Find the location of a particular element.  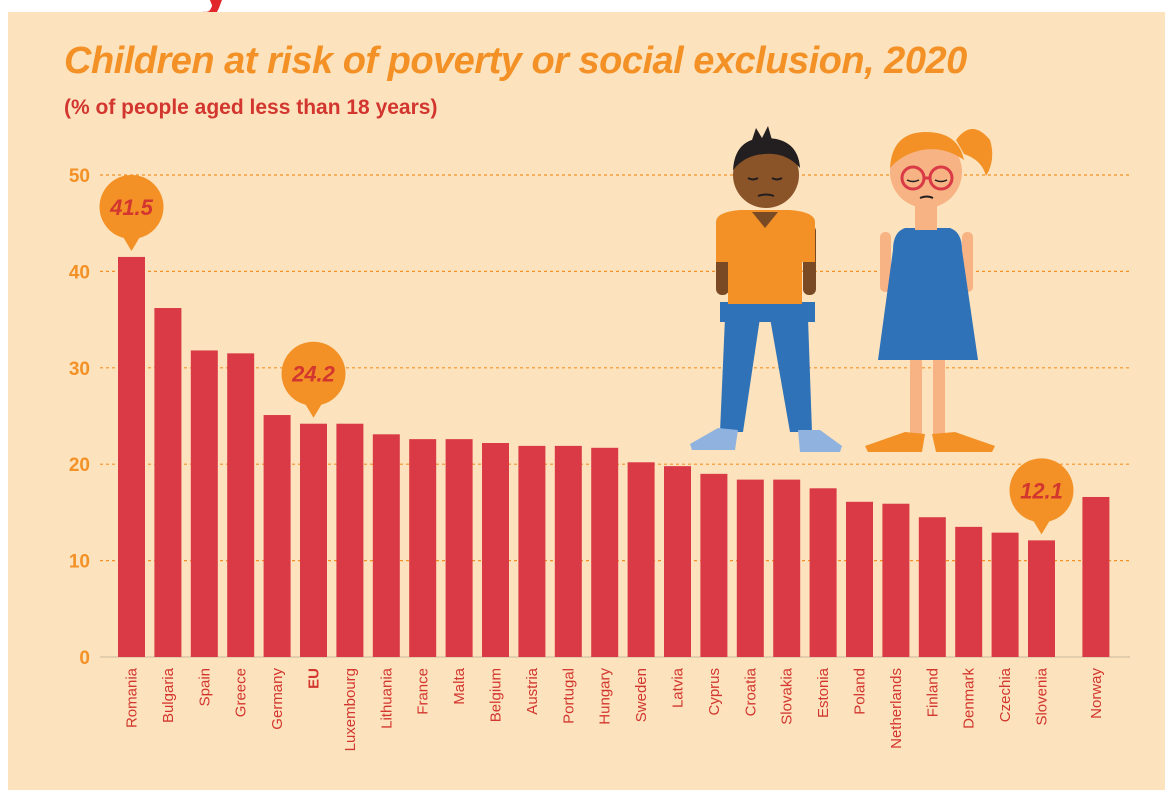

bar-cyprus is located at coordinates (714, 565).